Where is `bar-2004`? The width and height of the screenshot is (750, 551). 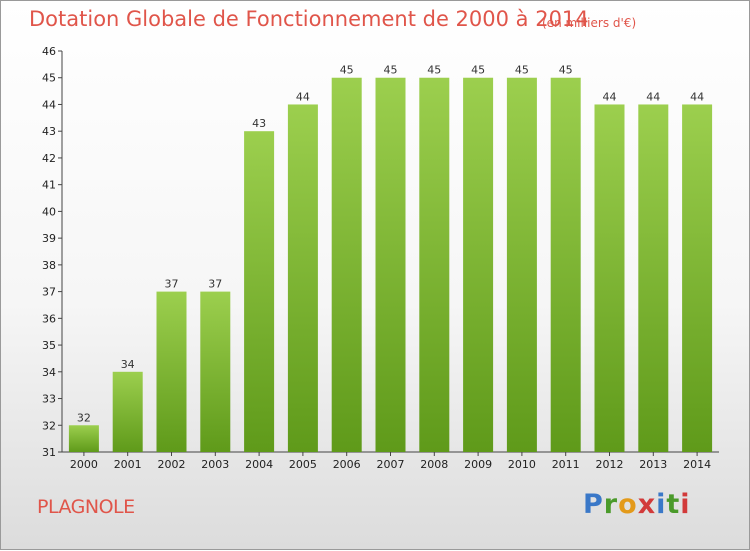 bar-2004 is located at coordinates (259, 291).